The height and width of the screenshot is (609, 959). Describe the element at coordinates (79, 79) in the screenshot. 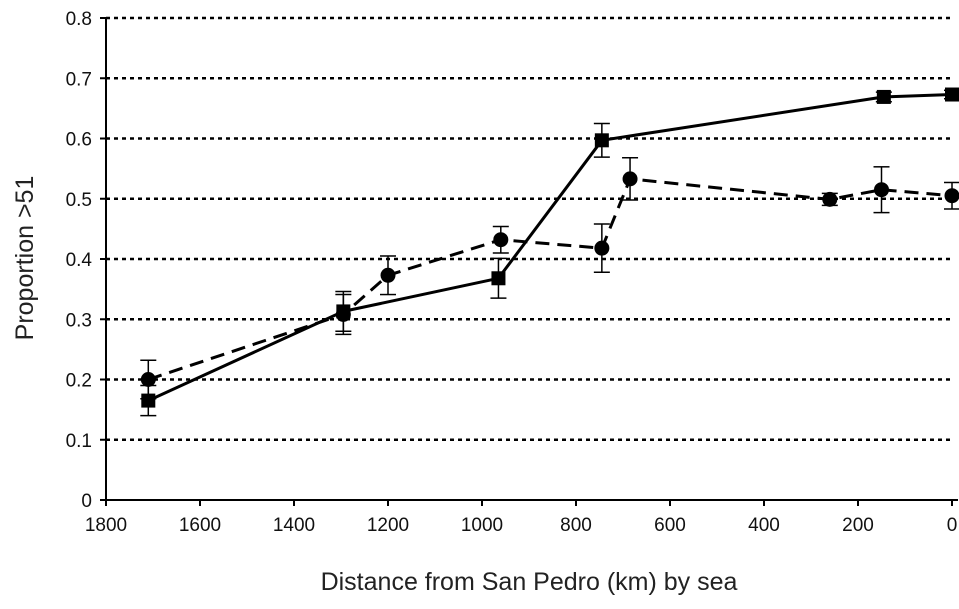

I see `y-tick-label: 0.7` at that location.